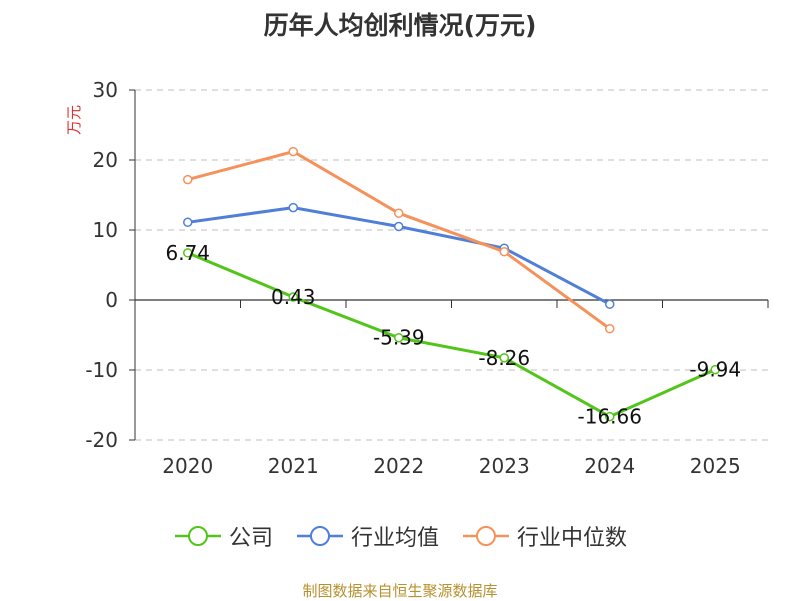 This screenshot has height=601, width=800. Describe the element at coordinates (394, 538) in the screenshot. I see `legend-label: 行业均值` at that location.